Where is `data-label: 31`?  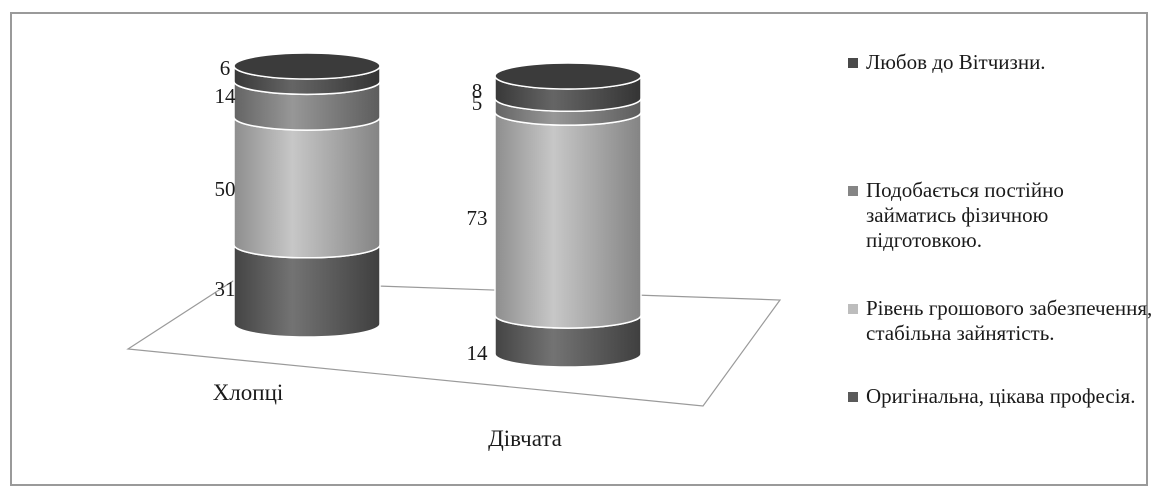
data-label: 31 is located at coordinates (225, 289).